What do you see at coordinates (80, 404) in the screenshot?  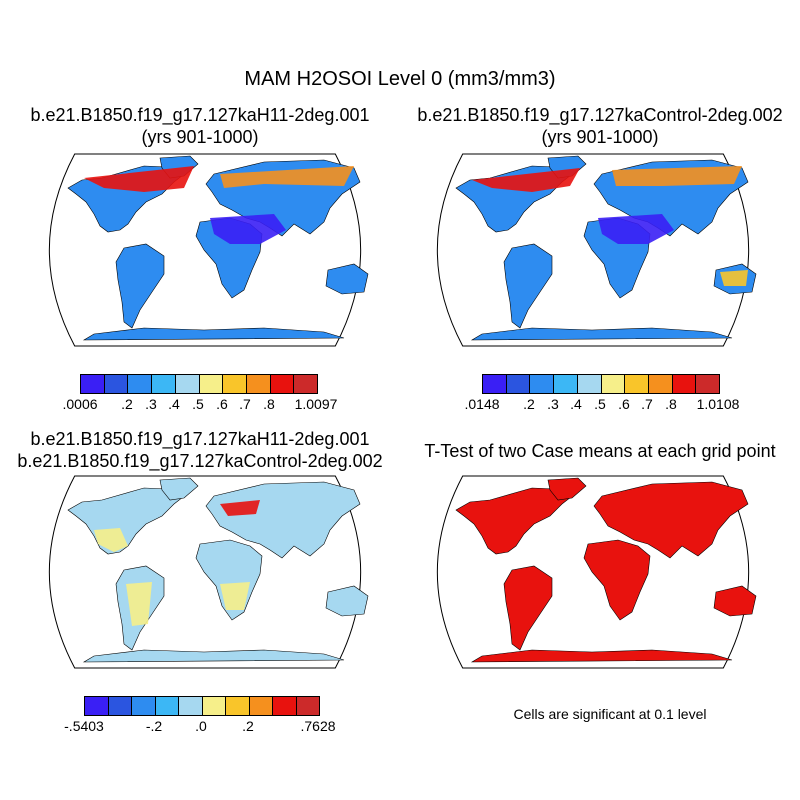 I see `colorbar-tick: .0006` at bounding box center [80, 404].